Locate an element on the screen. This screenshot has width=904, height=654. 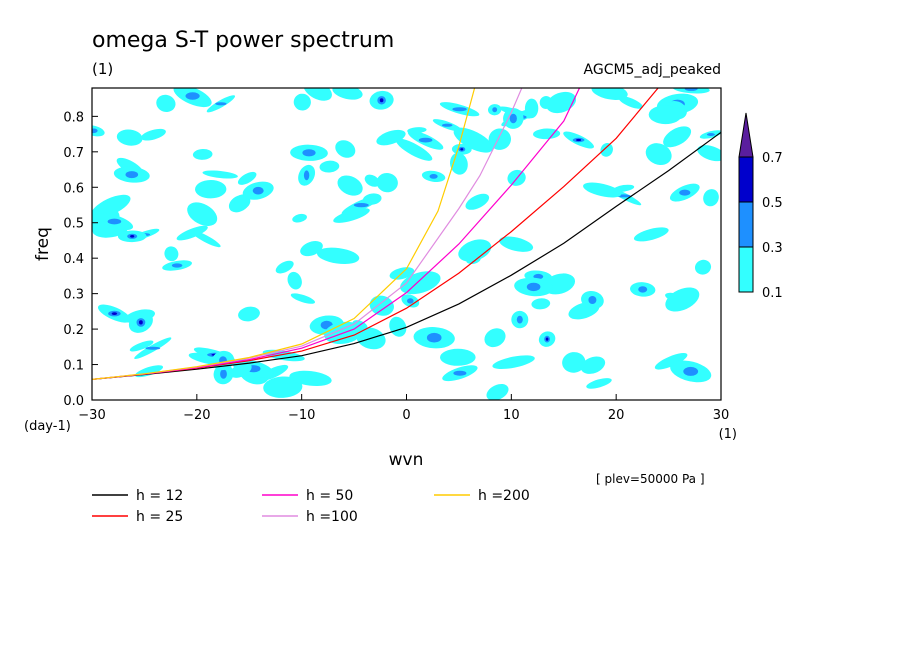
y-tick-label: 0.6 is located at coordinates (73, 188).